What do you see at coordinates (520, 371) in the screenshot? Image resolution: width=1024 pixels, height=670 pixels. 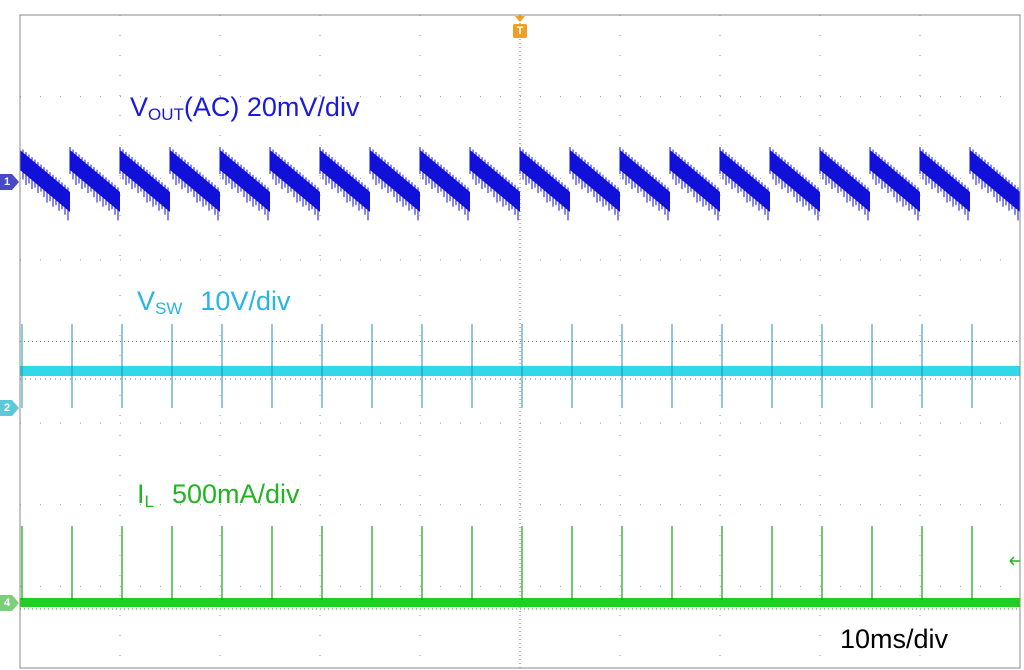 I see `vsw-trace` at bounding box center [520, 371].